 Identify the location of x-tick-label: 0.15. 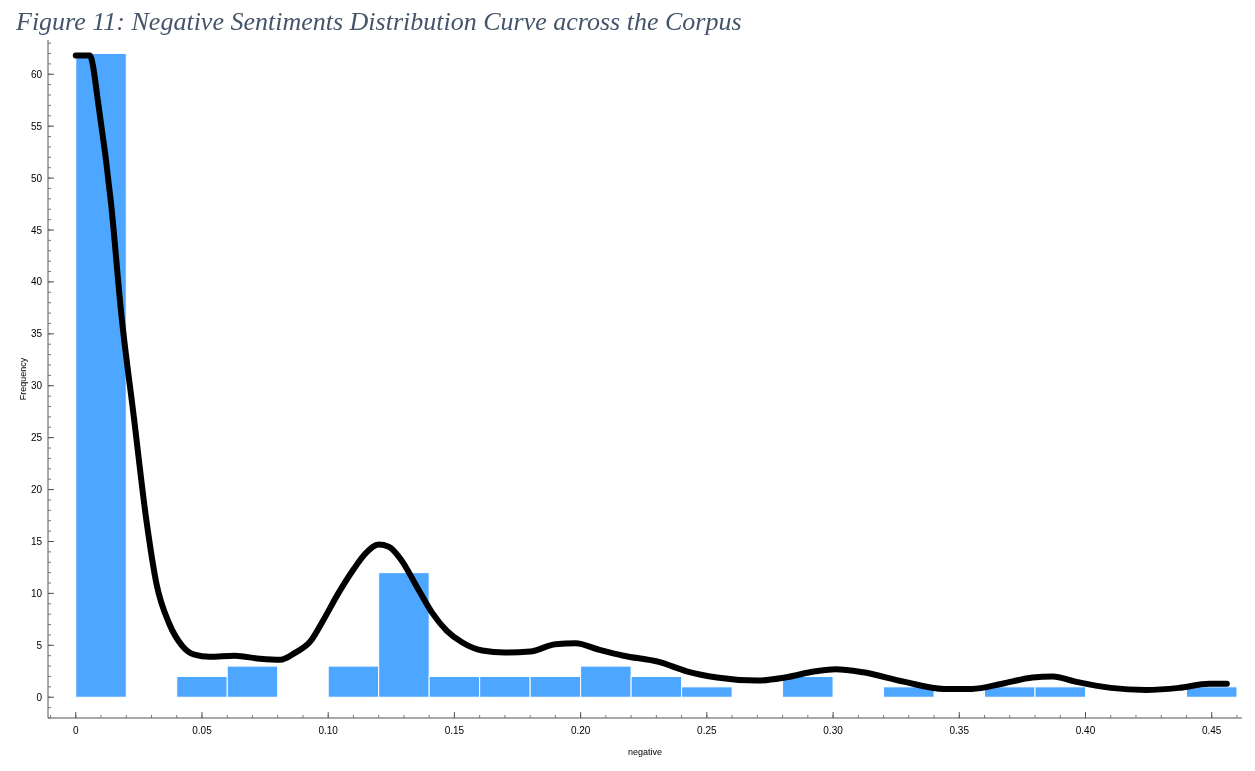
(454, 730).